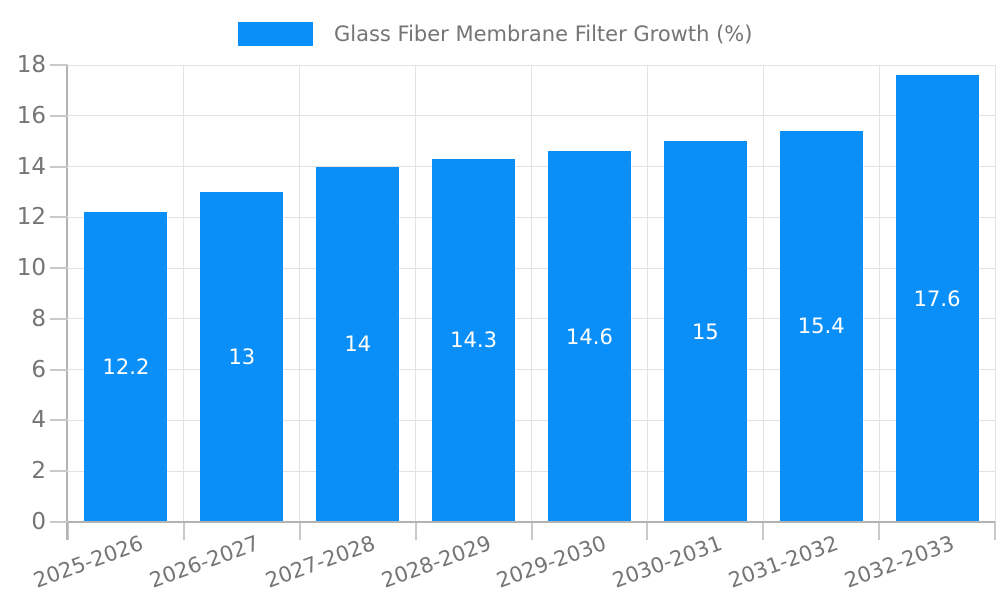 Image resolution: width=1000 pixels, height=600 pixels. I want to click on legend-item: Glass Fiber Membrane Filter Growth (%), so click(495, 34).